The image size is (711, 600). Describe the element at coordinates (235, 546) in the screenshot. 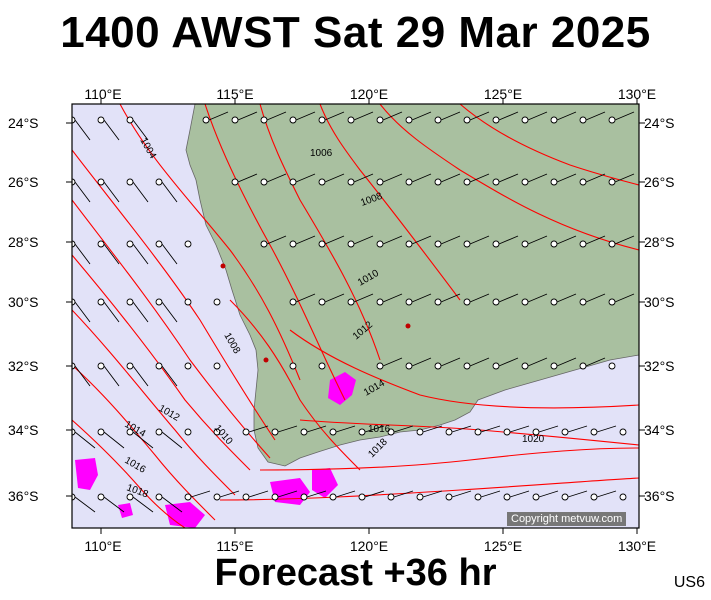

I see `lon-label-bottom: 115°E` at that location.